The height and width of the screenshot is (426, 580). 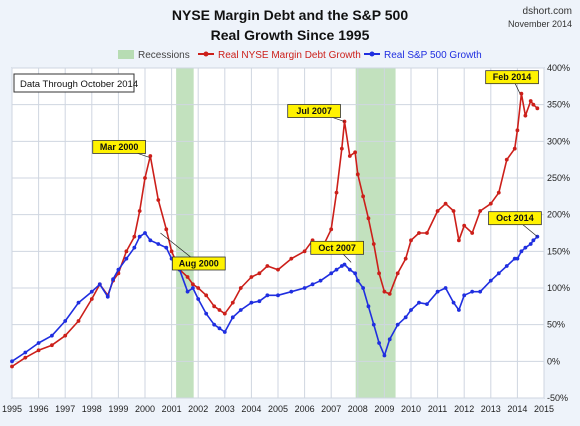 I want to click on x-tick-label-7: 2002, so click(x=198, y=409).